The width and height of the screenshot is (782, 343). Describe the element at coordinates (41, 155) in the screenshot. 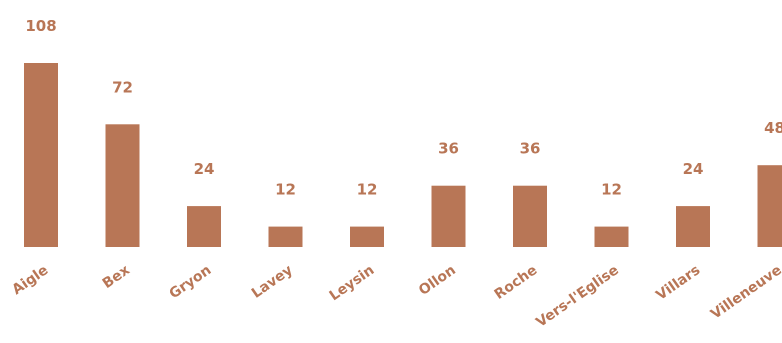

I see `bar-aigle` at that location.